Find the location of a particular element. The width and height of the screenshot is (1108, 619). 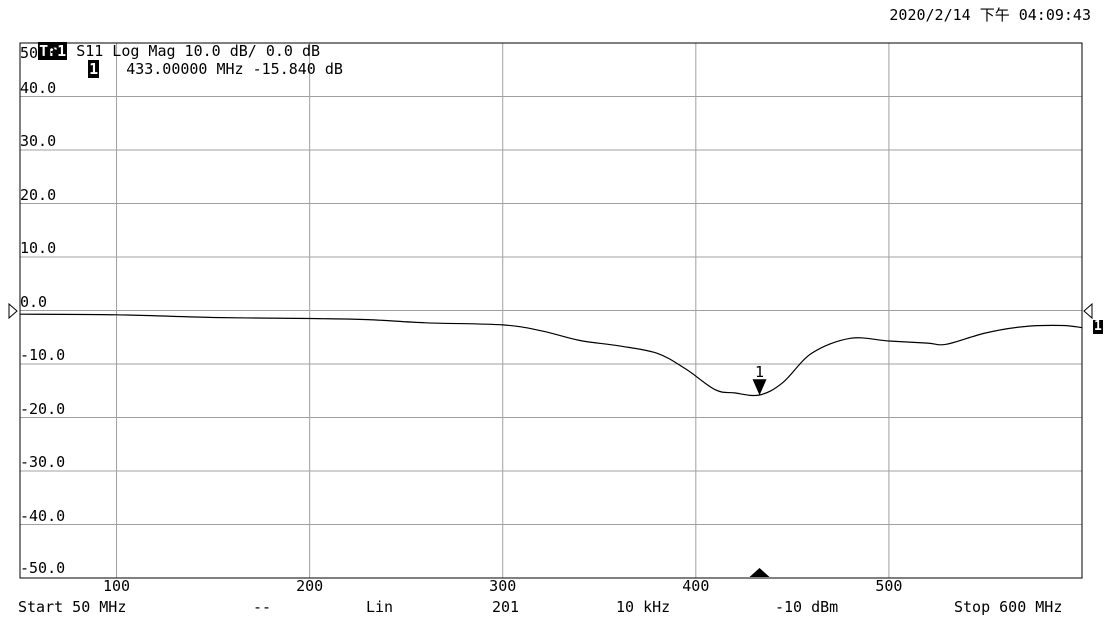

if-bandwidth: 10 kHz is located at coordinates (643, 607).